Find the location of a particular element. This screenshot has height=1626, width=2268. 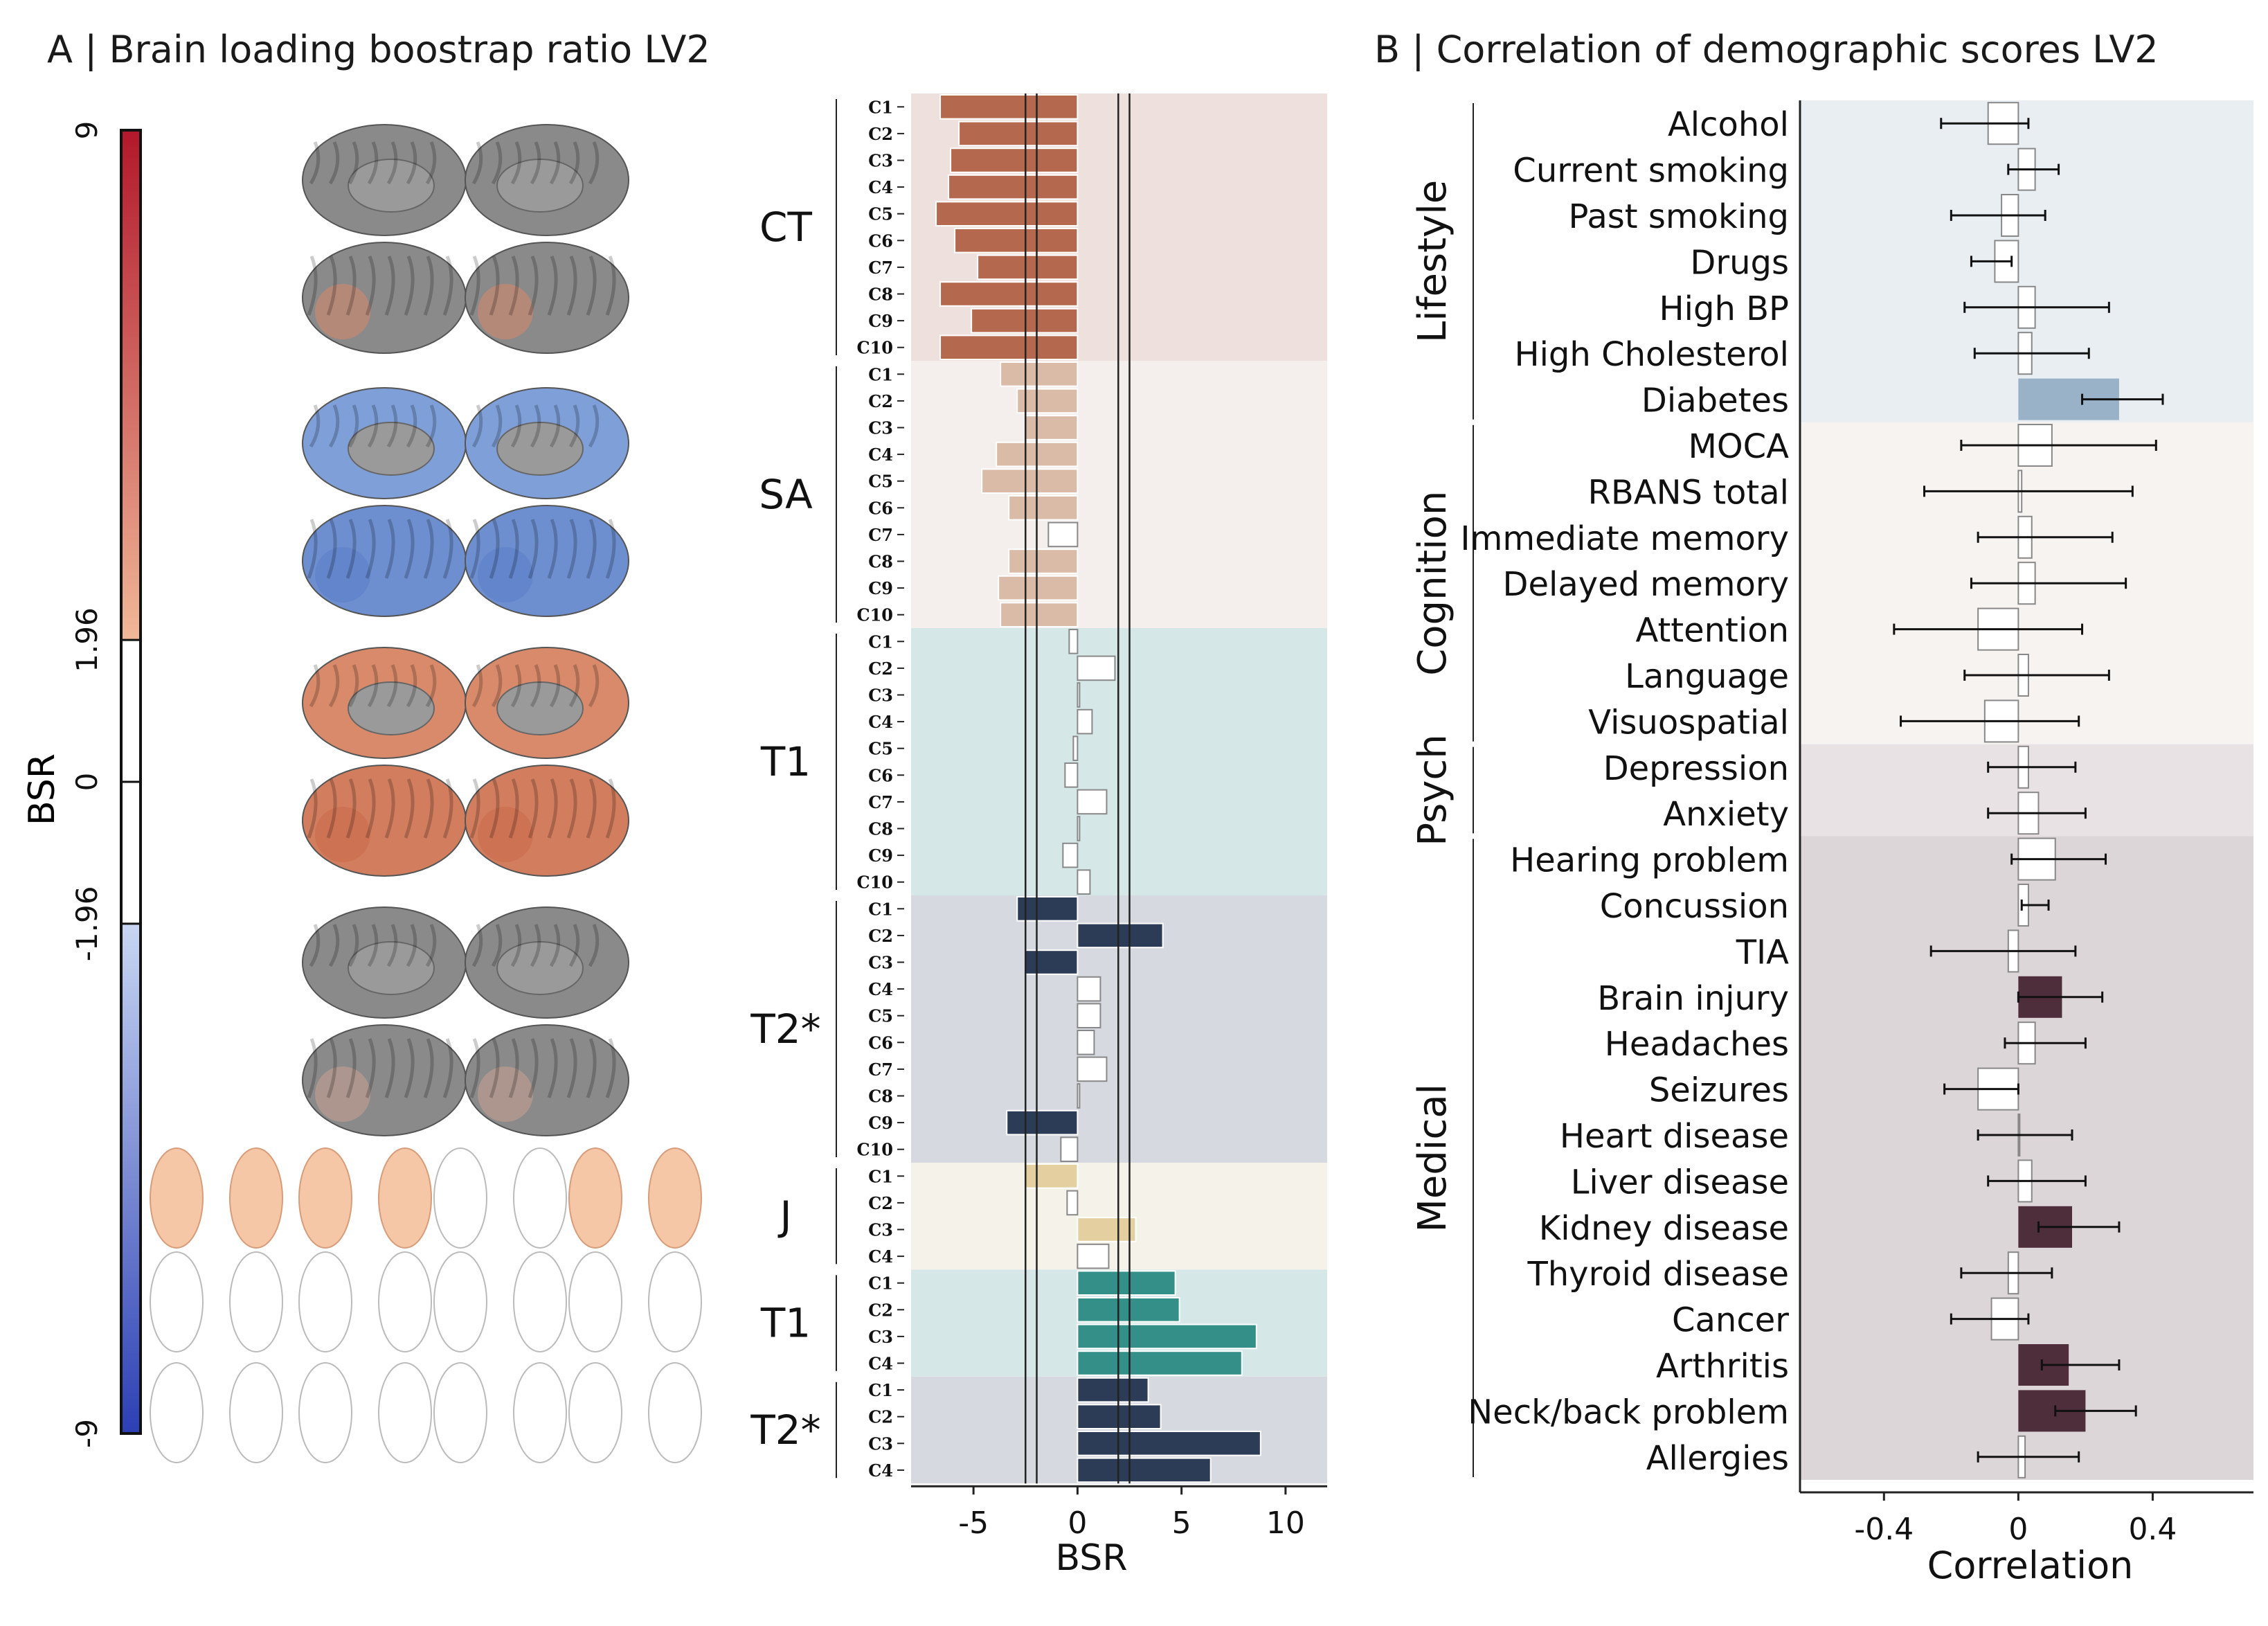

group-label: Medical is located at coordinates (1432, 1158).